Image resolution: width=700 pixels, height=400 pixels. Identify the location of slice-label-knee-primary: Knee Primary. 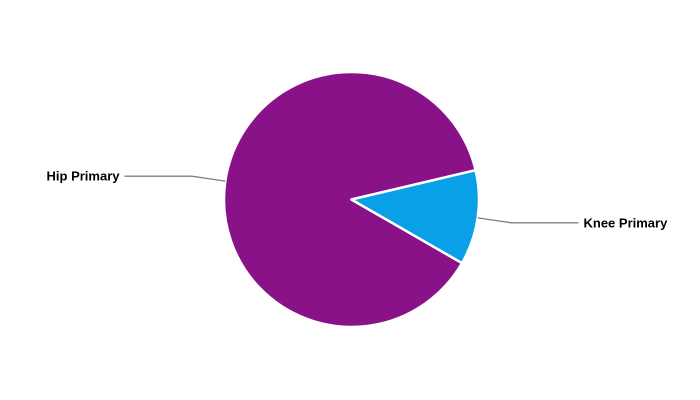
(626, 222).